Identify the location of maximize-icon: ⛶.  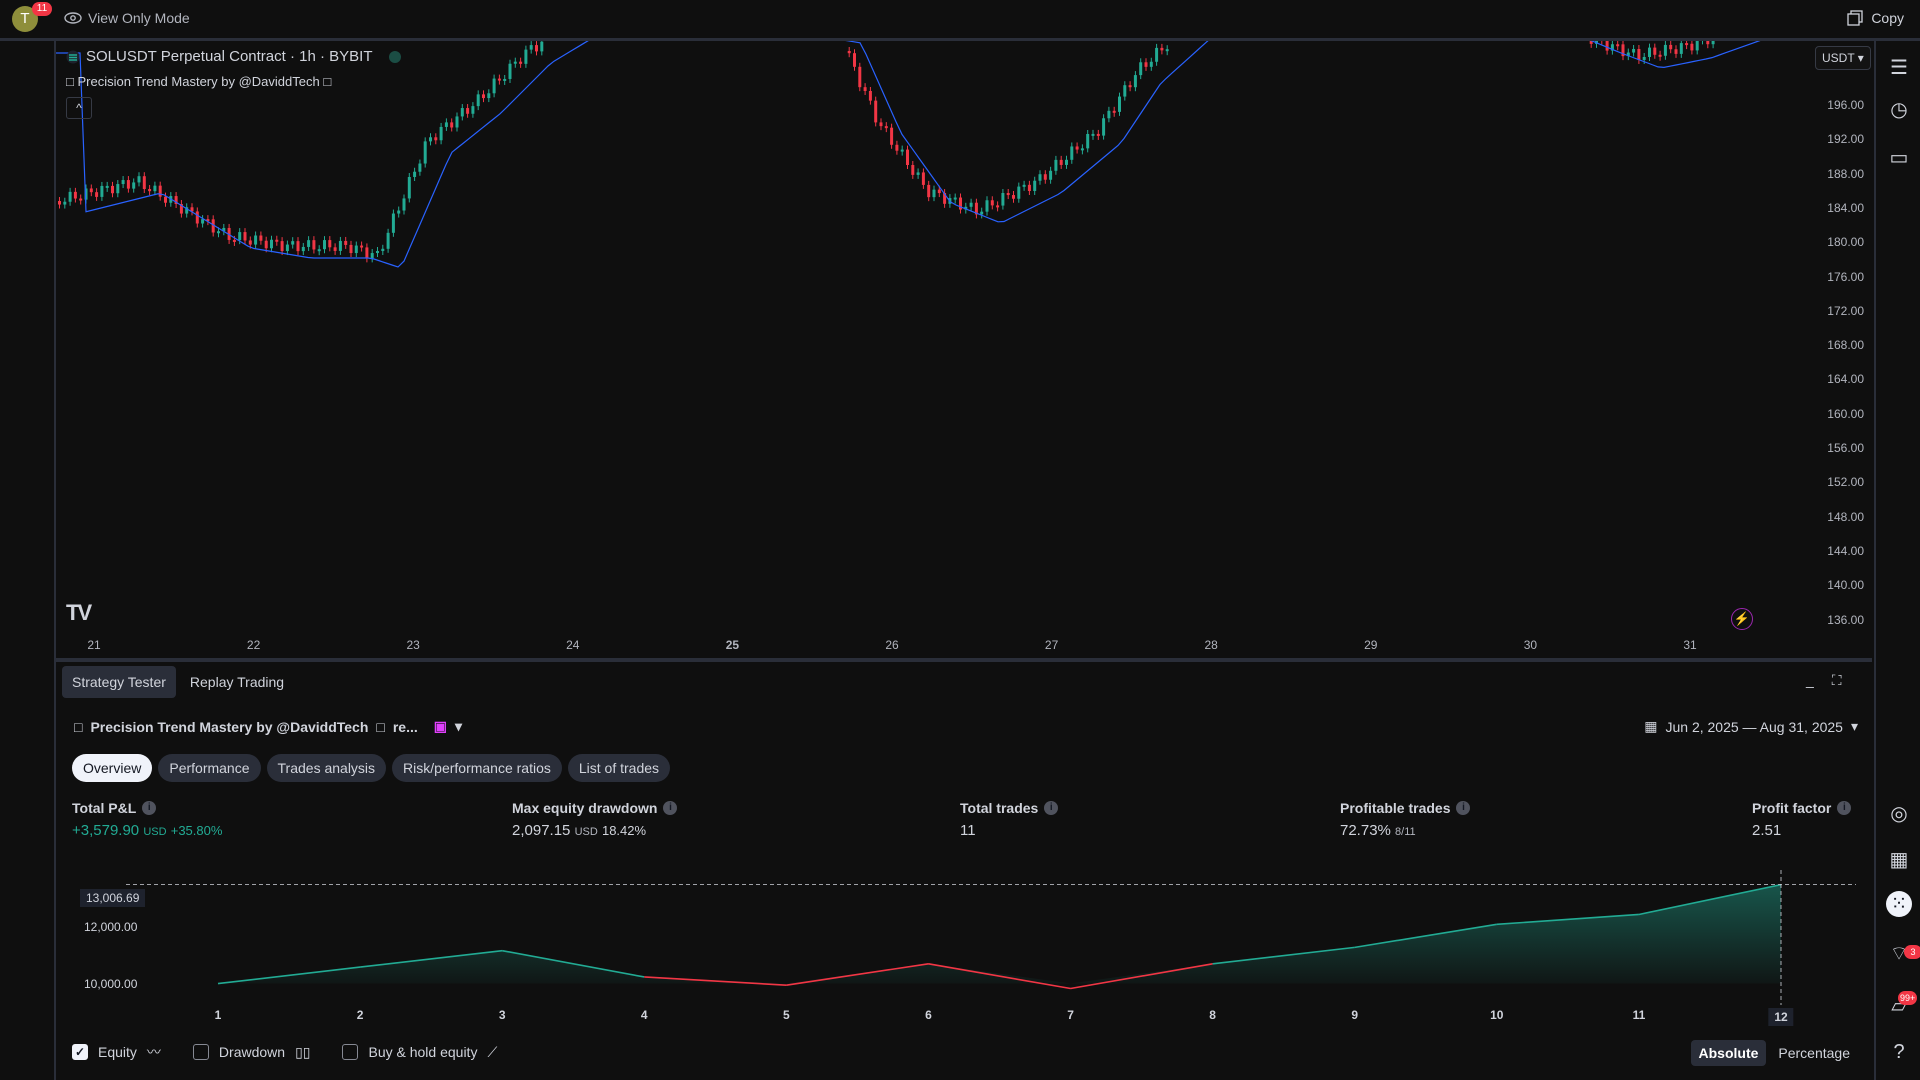
(1836, 680).